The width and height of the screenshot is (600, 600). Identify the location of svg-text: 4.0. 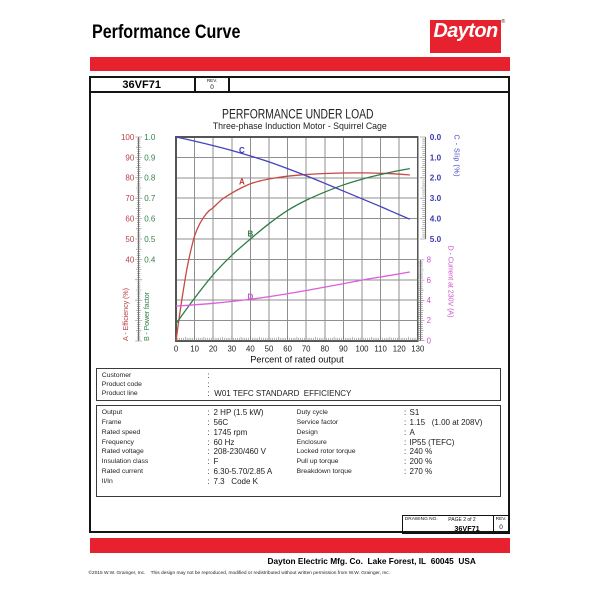
(436, 219).